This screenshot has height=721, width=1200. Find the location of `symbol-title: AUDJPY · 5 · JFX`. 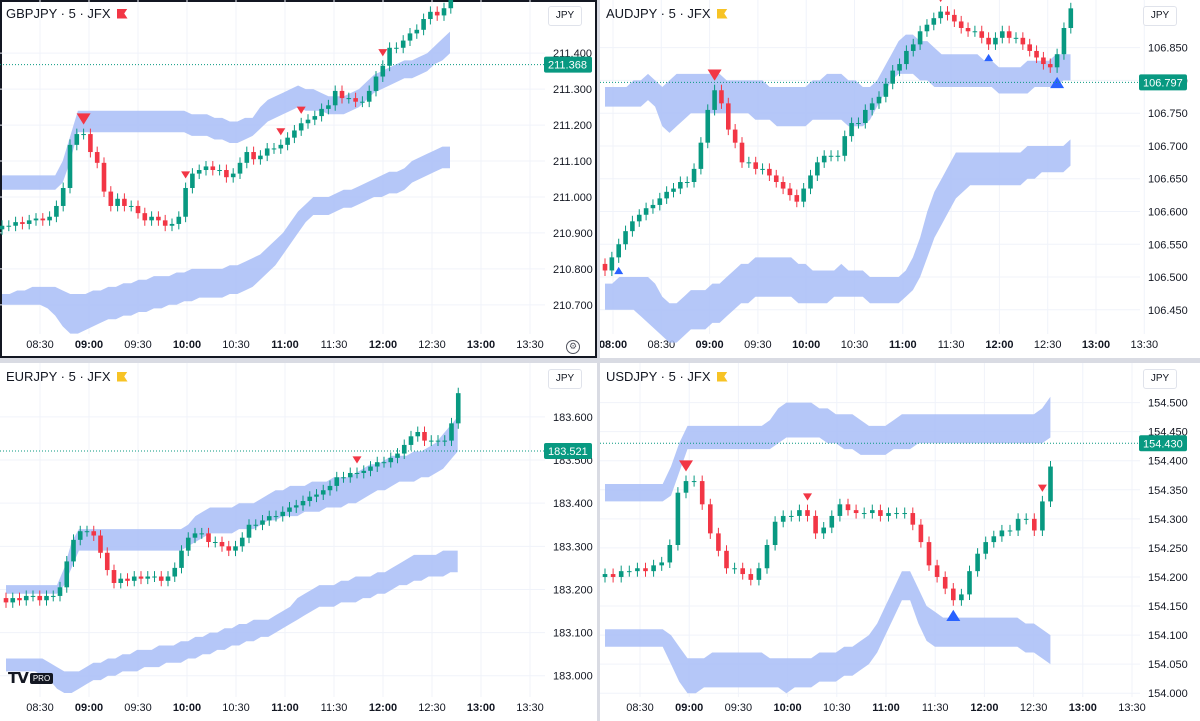

symbol-title: AUDJPY · 5 · JFX is located at coordinates (667, 13).